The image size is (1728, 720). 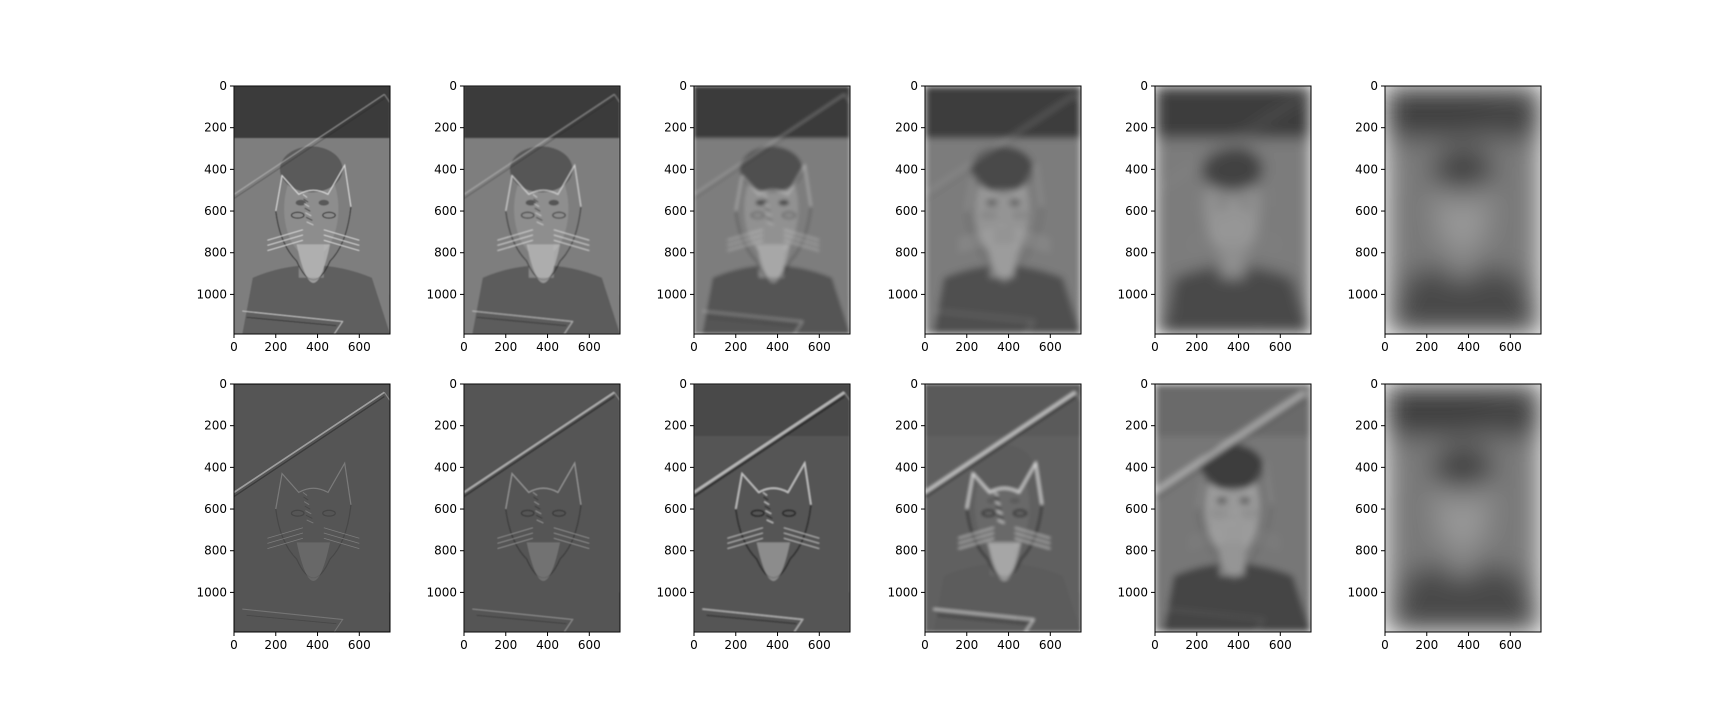 I want to click on image-panel-r0c0: 0 200 400 600 0 200 400 600 800 1000, so click(x=293, y=216).